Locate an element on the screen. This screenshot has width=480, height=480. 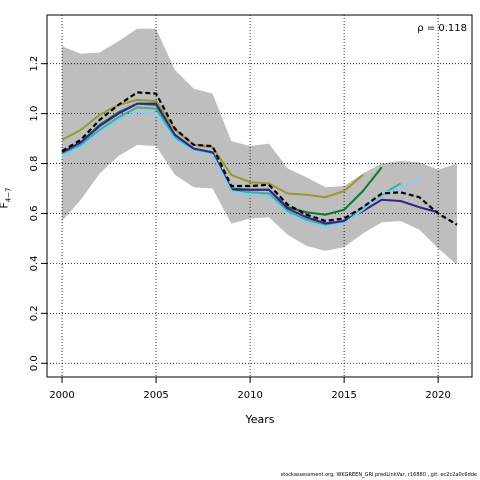
y-tick-label: 0.6 is located at coordinates (34, 214).